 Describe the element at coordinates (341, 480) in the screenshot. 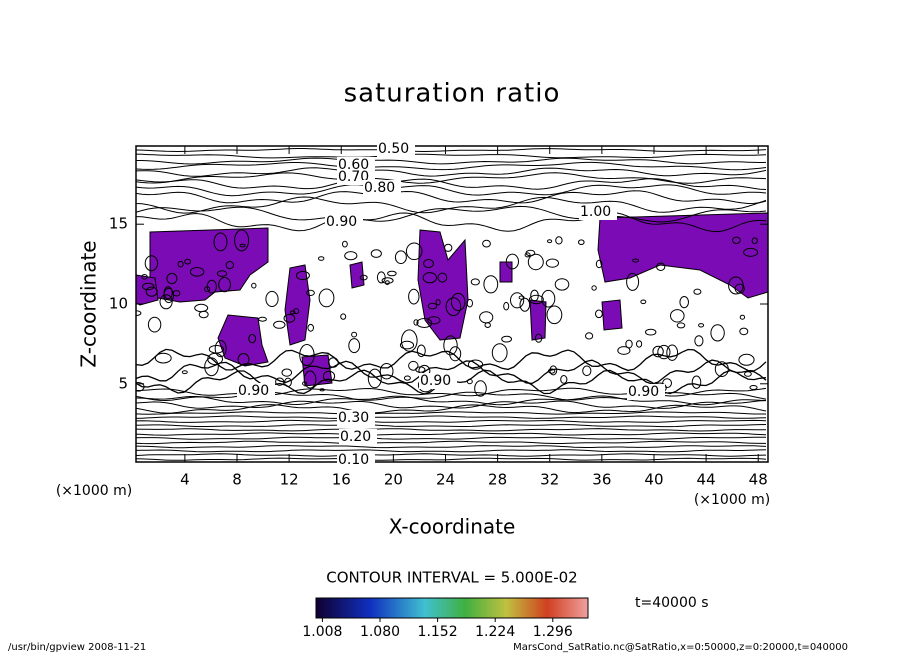

I see `x-tick-label: 16` at that location.